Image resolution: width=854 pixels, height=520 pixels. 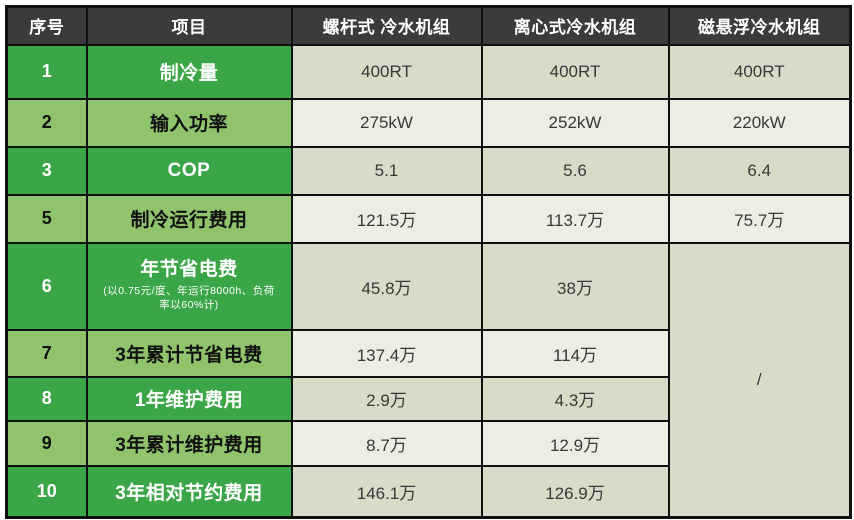 What do you see at coordinates (759, 122) in the screenshot?
I see `cell-maglev-value: 220kW` at bounding box center [759, 122].